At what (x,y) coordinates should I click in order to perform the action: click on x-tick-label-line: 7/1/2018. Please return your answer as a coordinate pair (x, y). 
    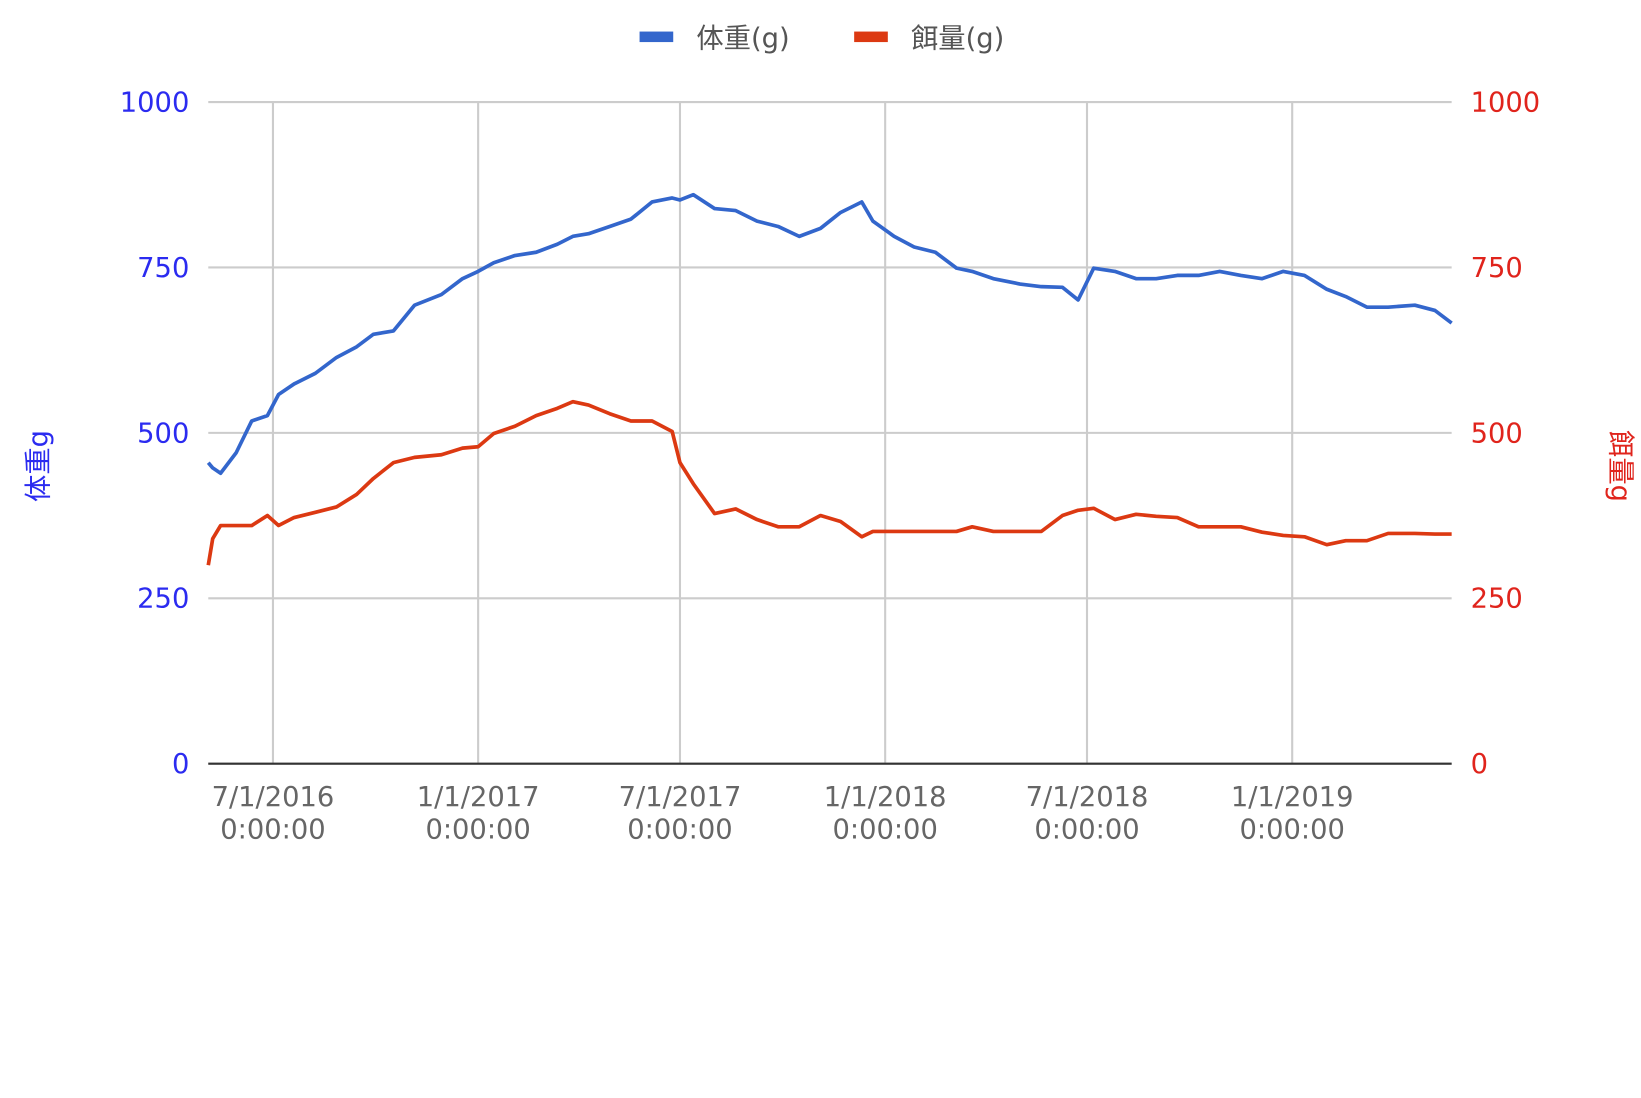
    Looking at the image, I should click on (1087, 797).